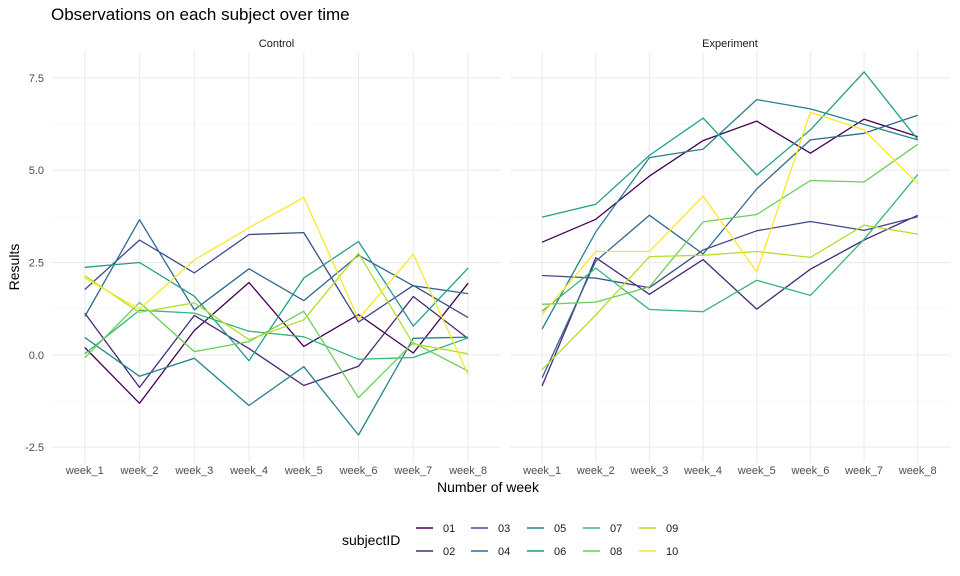 This screenshot has height=576, width=960. Describe the element at coordinates (560, 552) in the screenshot. I see `legend-label-06: 06` at that location.